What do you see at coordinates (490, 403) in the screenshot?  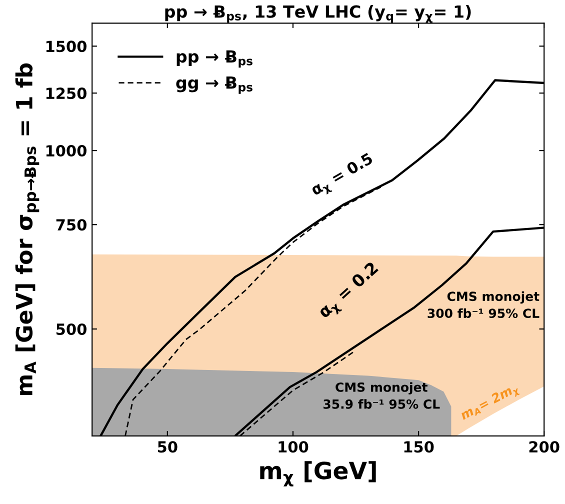 I see `annotation: m$_{A}$= 2m$_{χ}$` at bounding box center [490, 403].